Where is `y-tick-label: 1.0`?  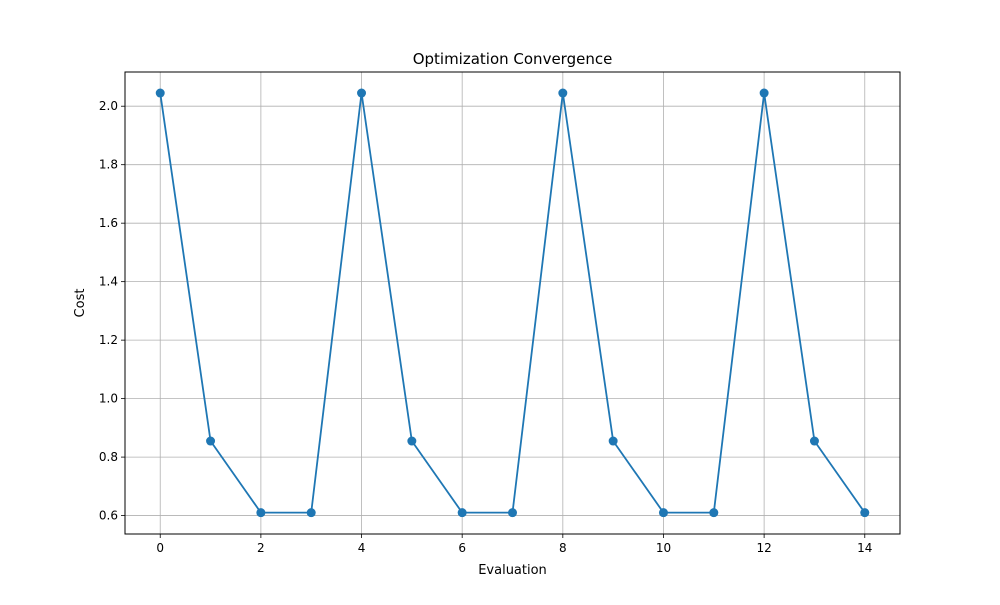 y-tick-label: 1.0 is located at coordinates (108, 399).